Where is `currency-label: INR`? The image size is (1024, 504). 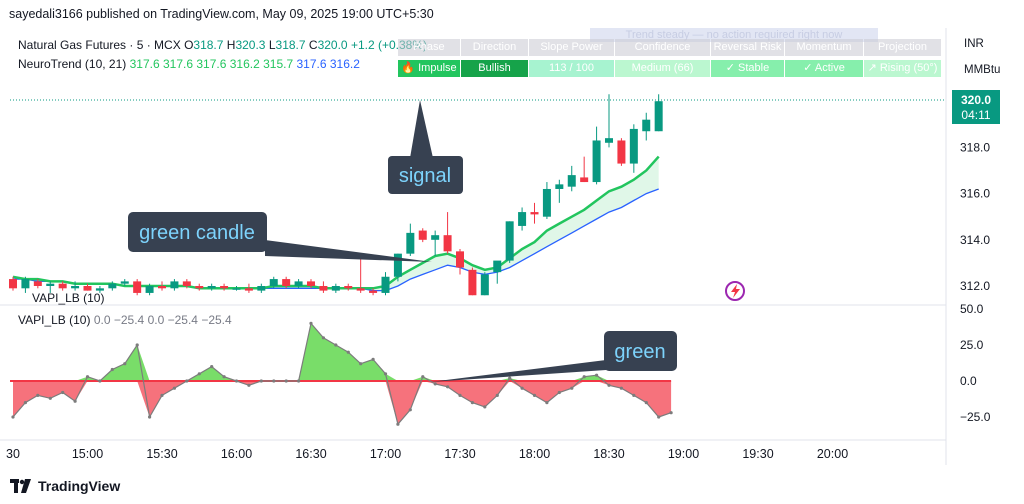 currency-label: INR is located at coordinates (974, 44).